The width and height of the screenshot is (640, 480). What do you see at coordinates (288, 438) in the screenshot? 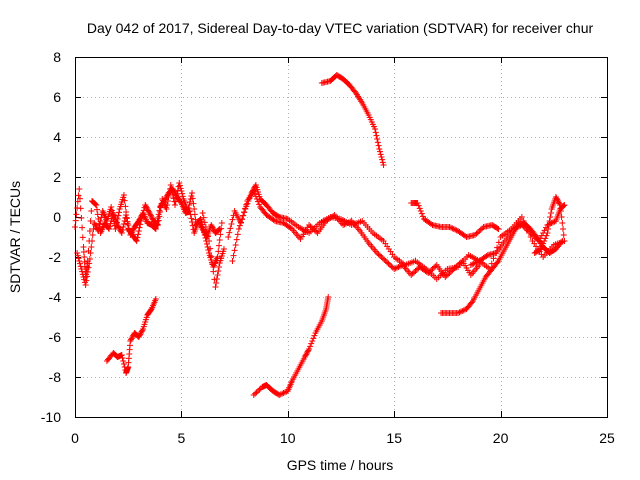
I see `x-tick-label: 10` at bounding box center [288, 438].